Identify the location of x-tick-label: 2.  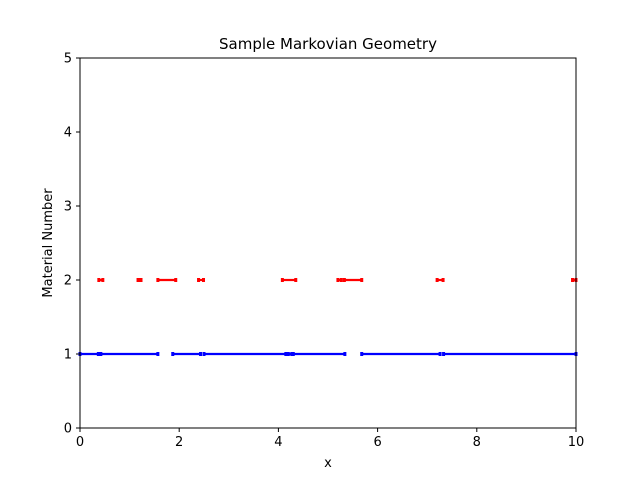
(179, 442).